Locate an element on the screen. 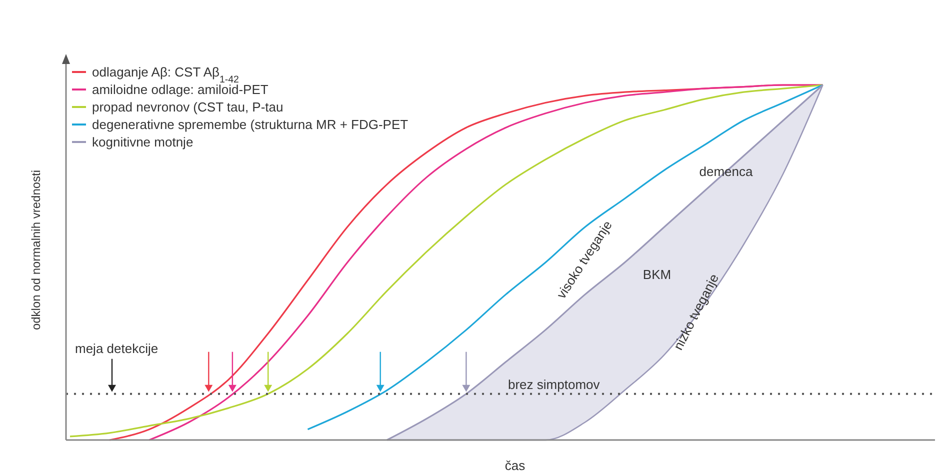 The width and height of the screenshot is (937, 475). legend-label: degenerativne spremembe (strukturna MR + FDG-PET is located at coordinates (250, 124).